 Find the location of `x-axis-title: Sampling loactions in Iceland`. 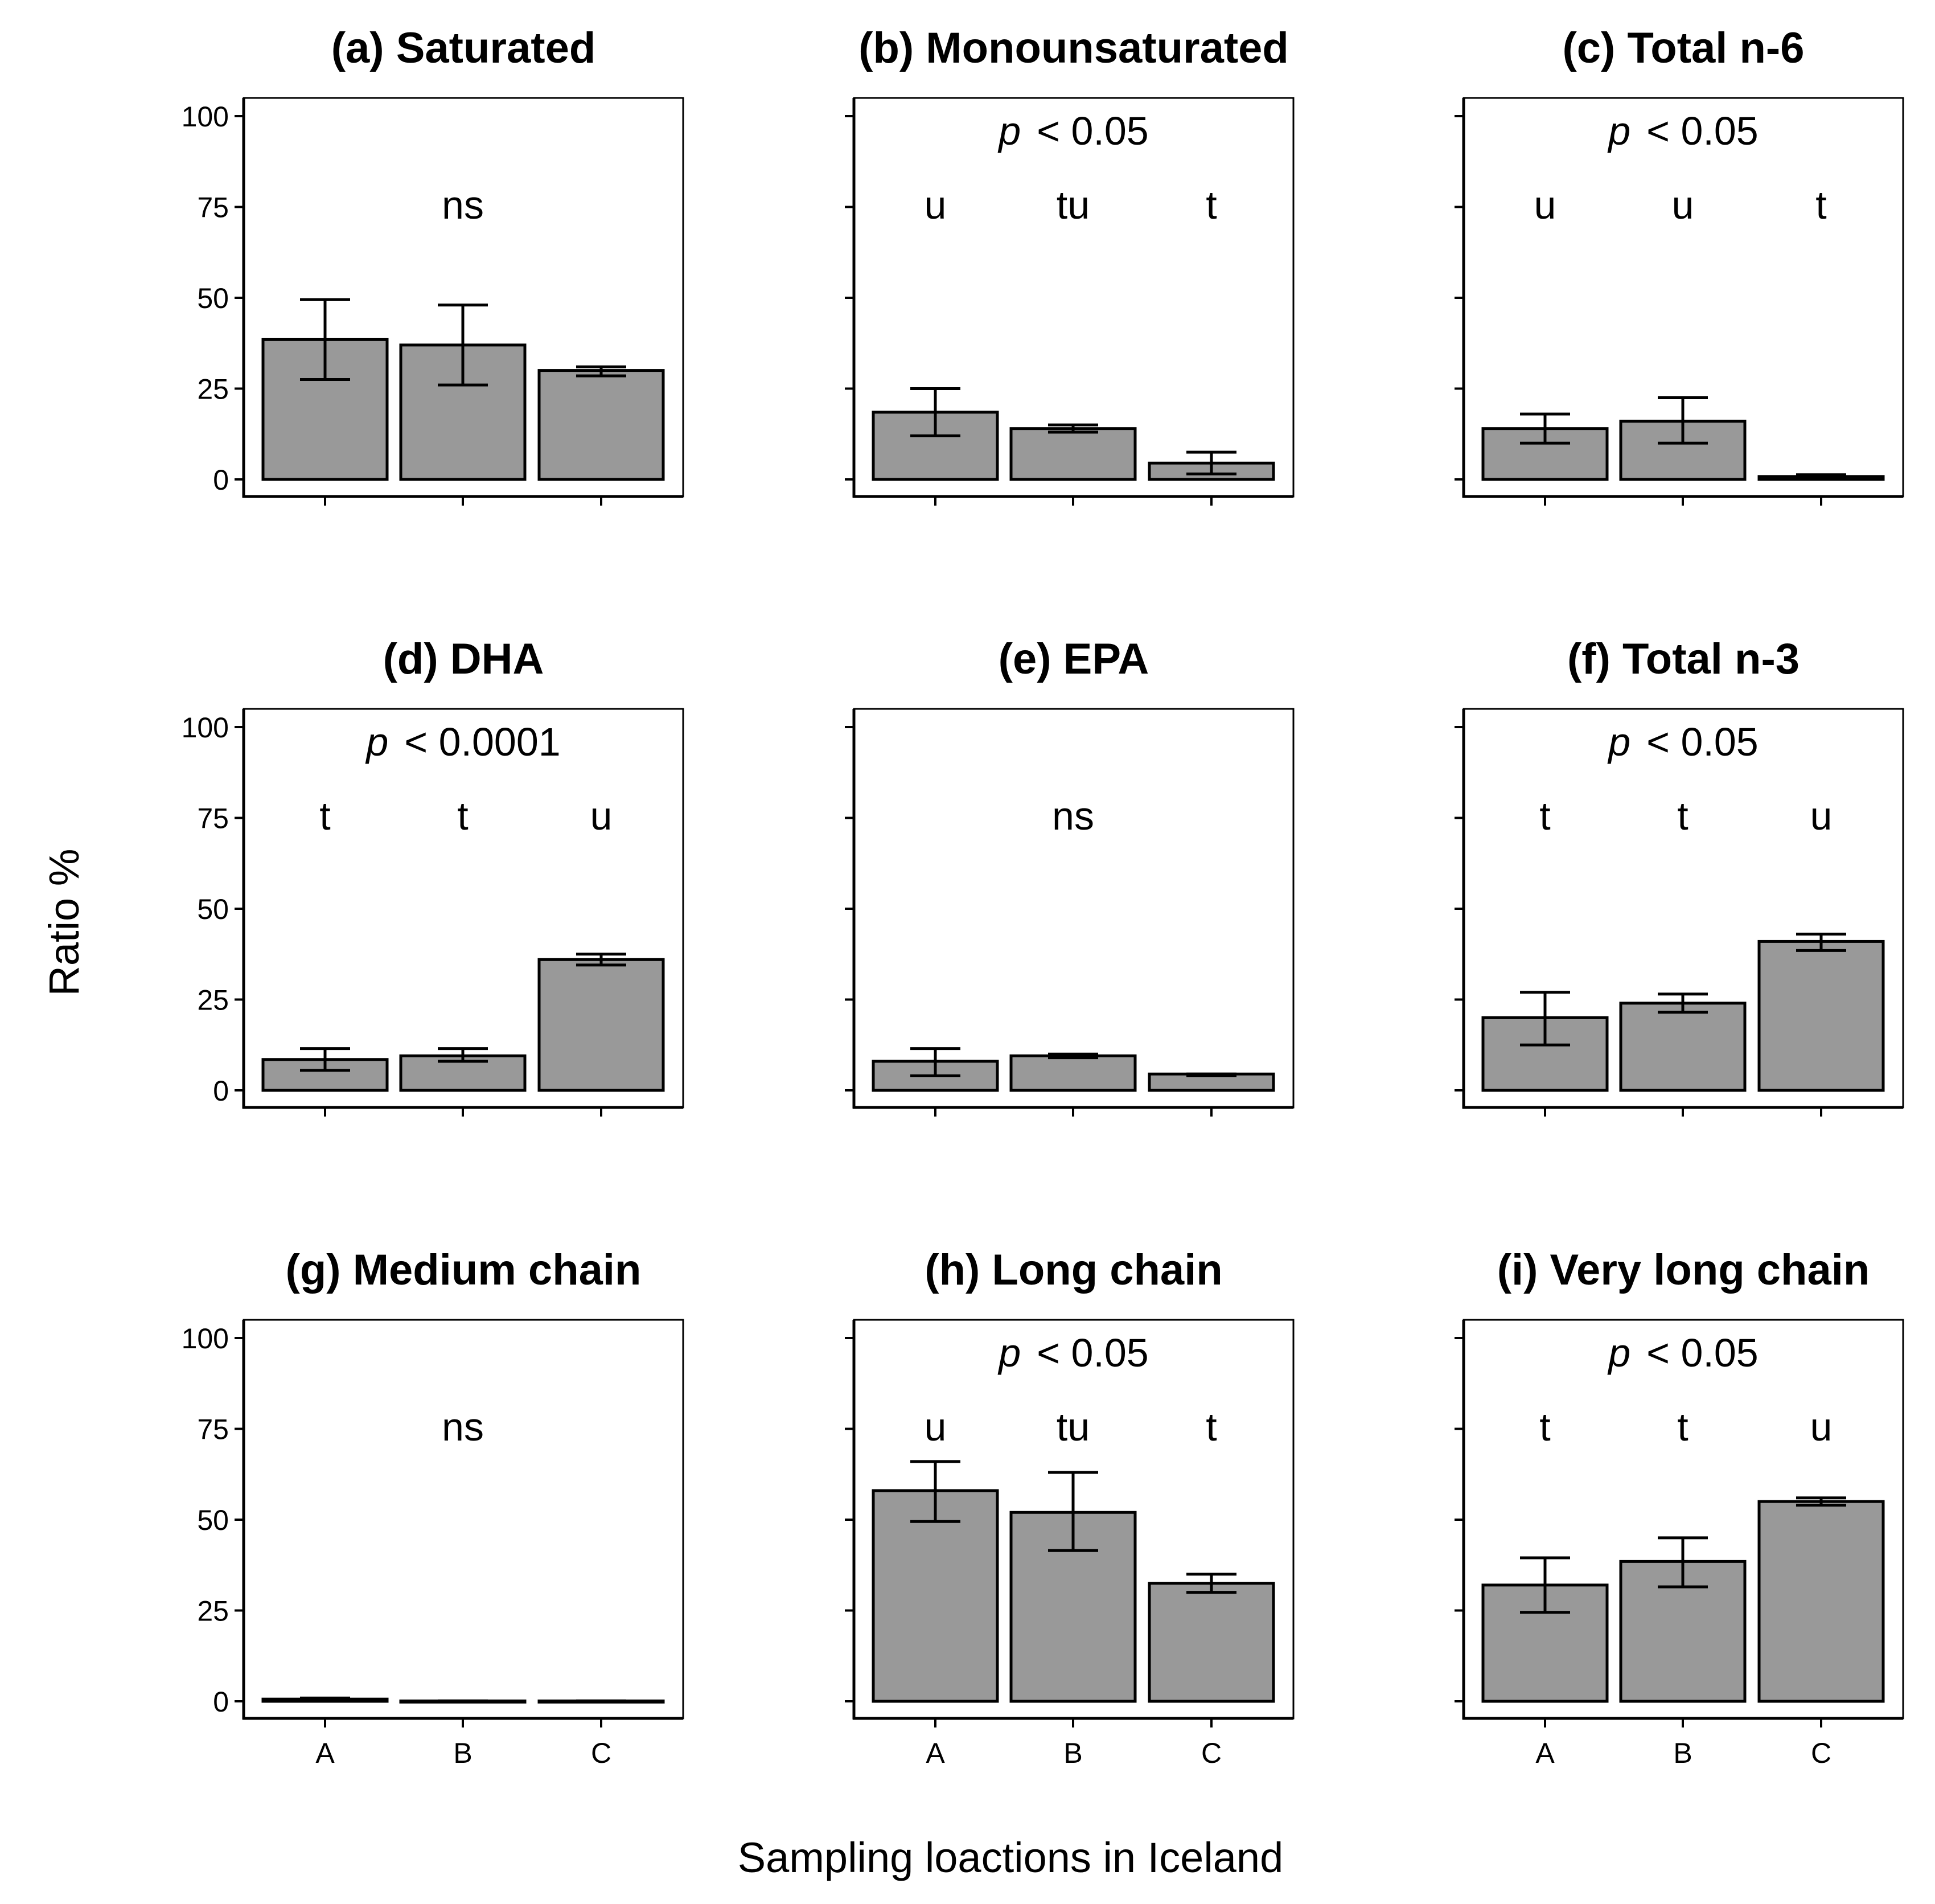

x-axis-title: Sampling loactions in Iceland is located at coordinates (1011, 1857).